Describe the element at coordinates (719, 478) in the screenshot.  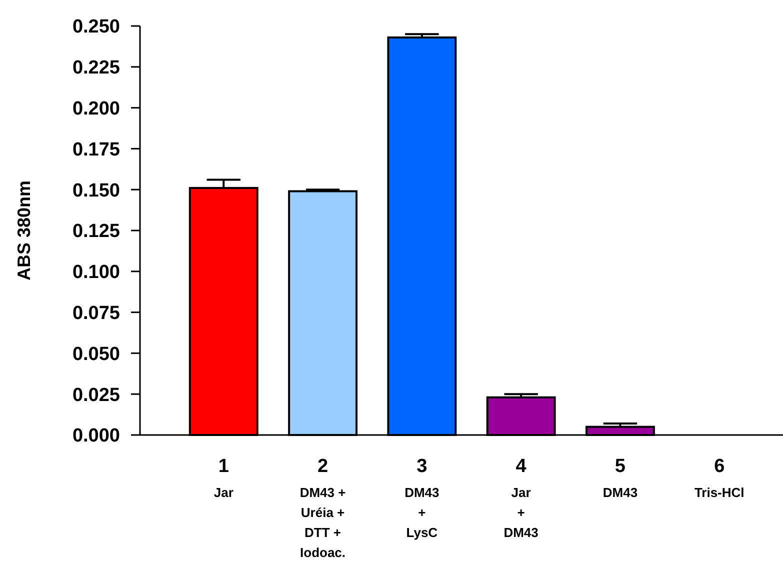
I see `x-tick-label: 6 Tris-HCl` at that location.